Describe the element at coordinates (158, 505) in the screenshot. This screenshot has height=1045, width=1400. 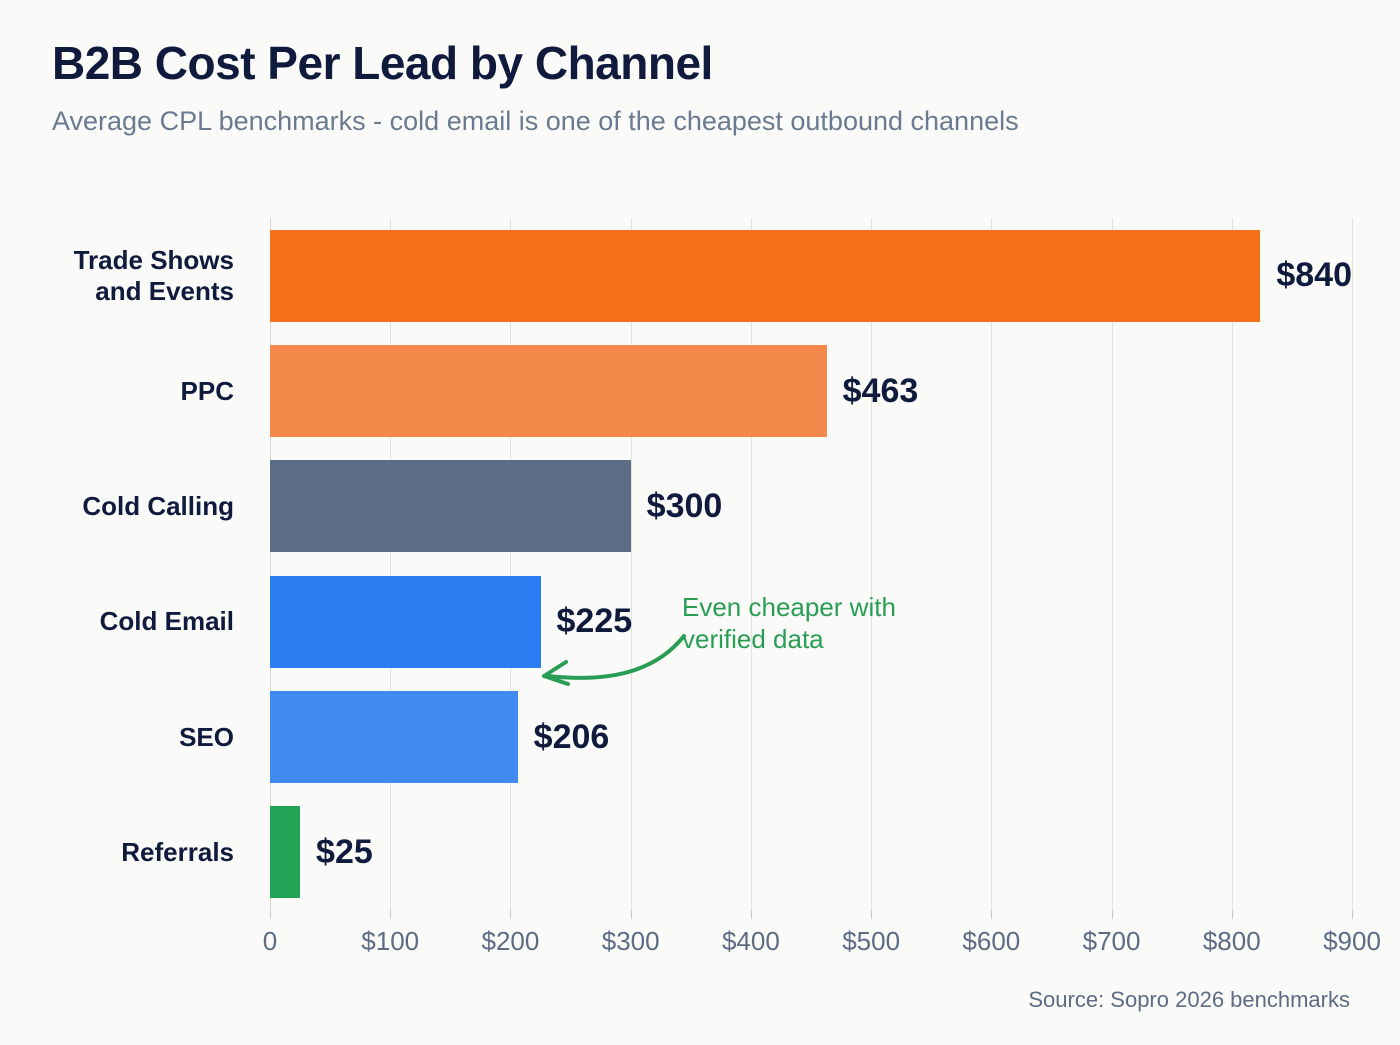
I see `category-label: Cold Calling` at that location.